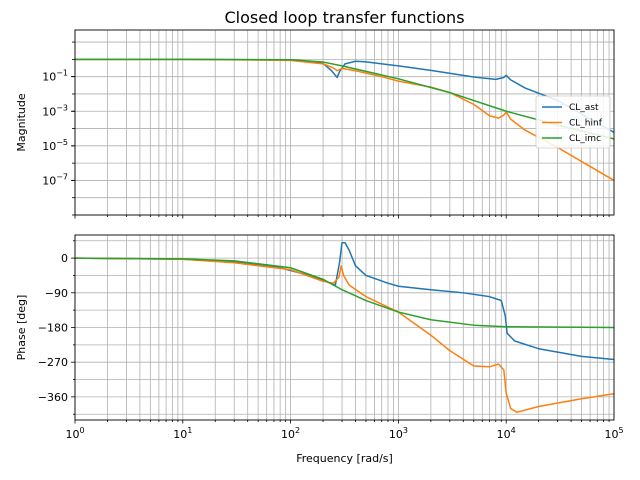 This screenshot has height=480, width=640. What do you see at coordinates (506, 433) in the screenshot?
I see `x-tick-label: 10⁴` at bounding box center [506, 433].